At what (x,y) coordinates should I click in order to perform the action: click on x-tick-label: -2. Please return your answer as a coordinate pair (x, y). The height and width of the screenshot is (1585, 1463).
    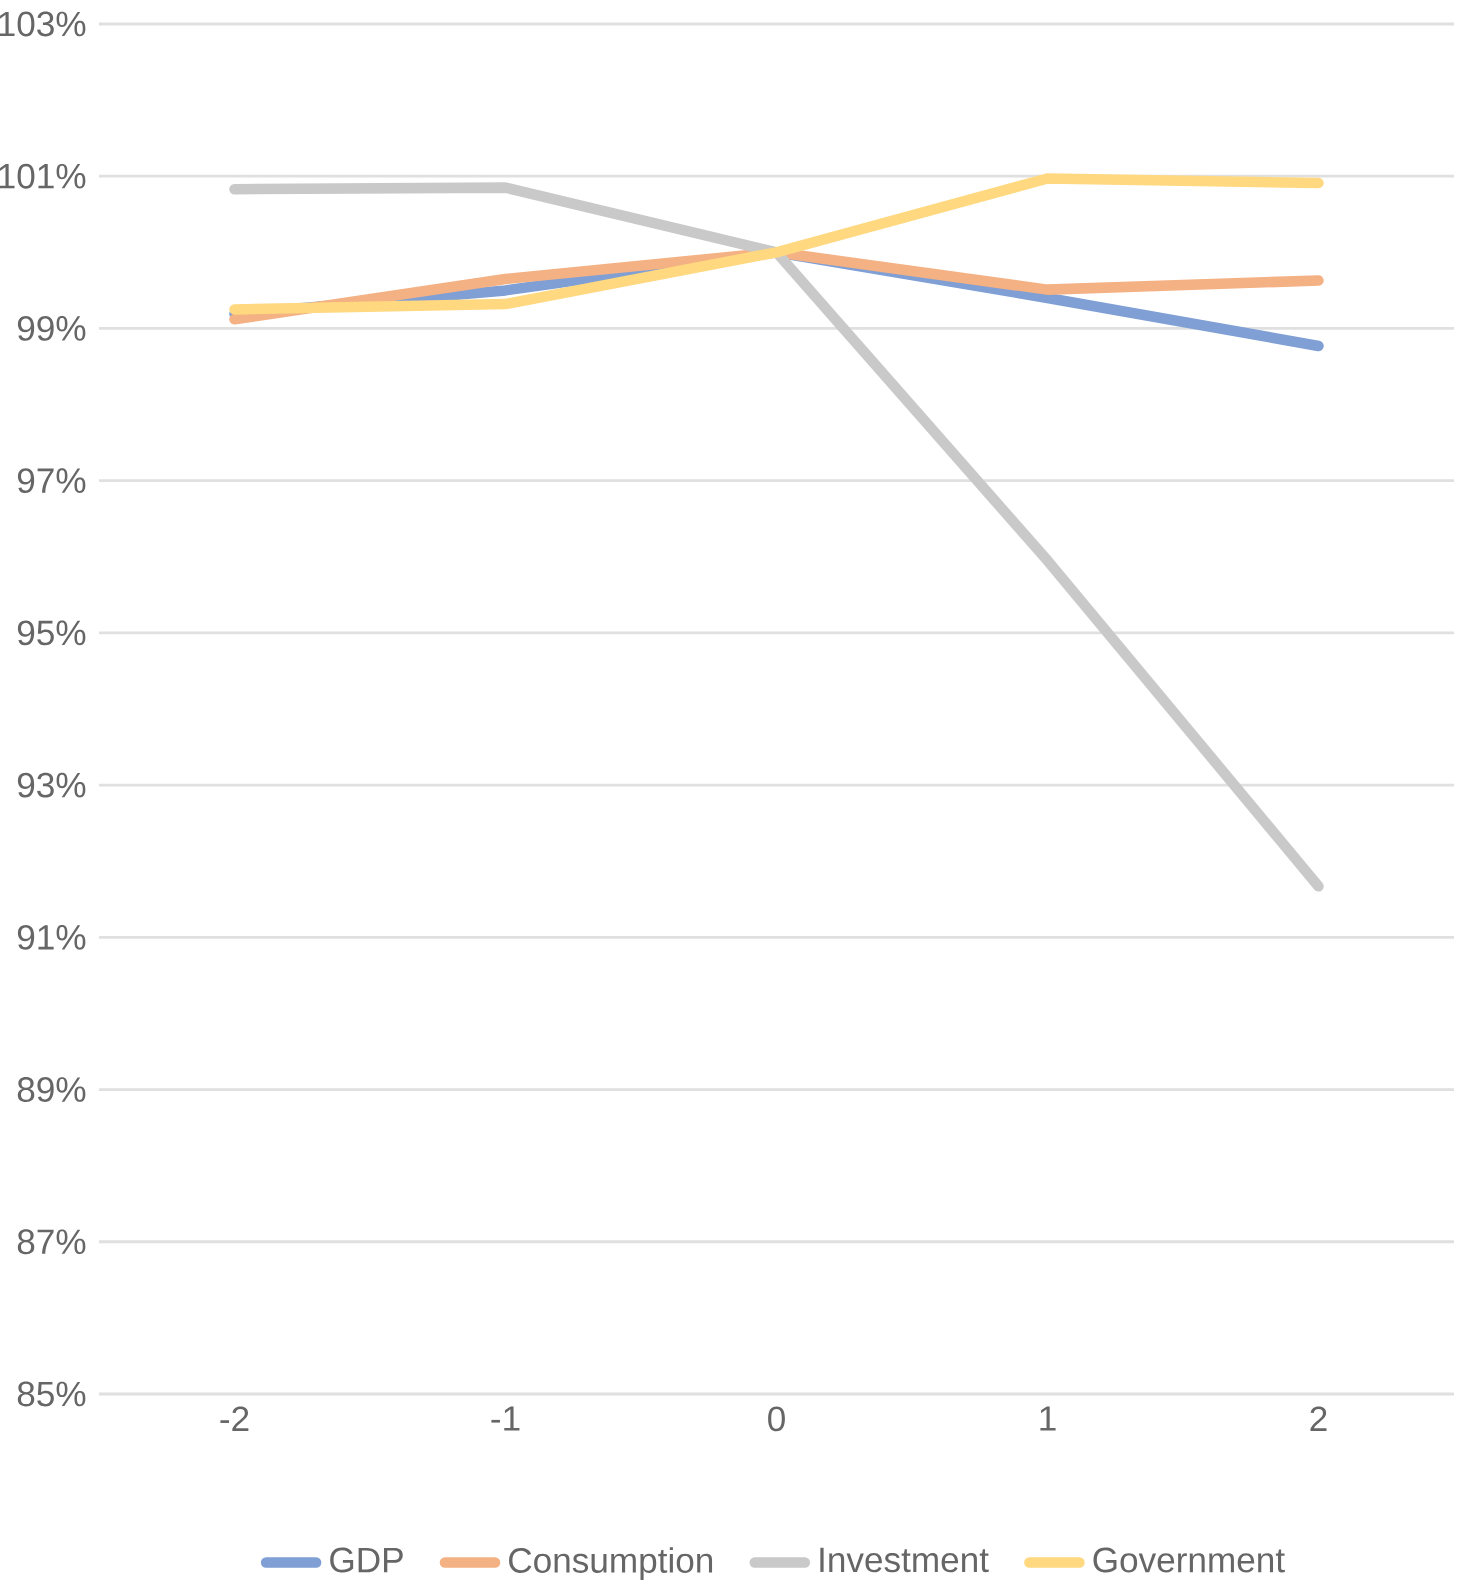
    Looking at the image, I should click on (234, 1418).